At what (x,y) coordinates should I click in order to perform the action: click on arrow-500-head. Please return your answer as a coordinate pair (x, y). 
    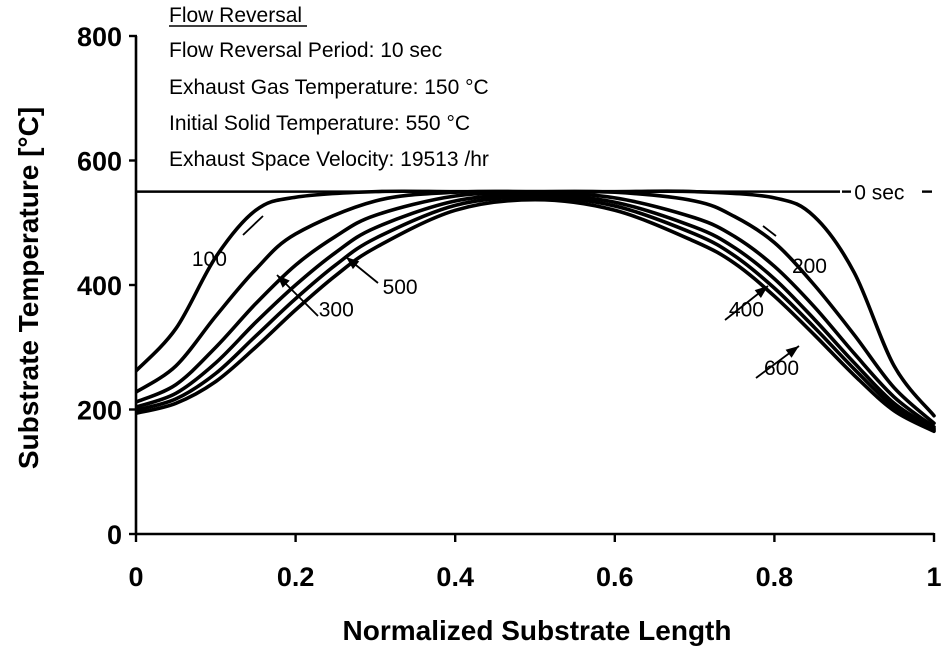
    Looking at the image, I should click on (353, 263).